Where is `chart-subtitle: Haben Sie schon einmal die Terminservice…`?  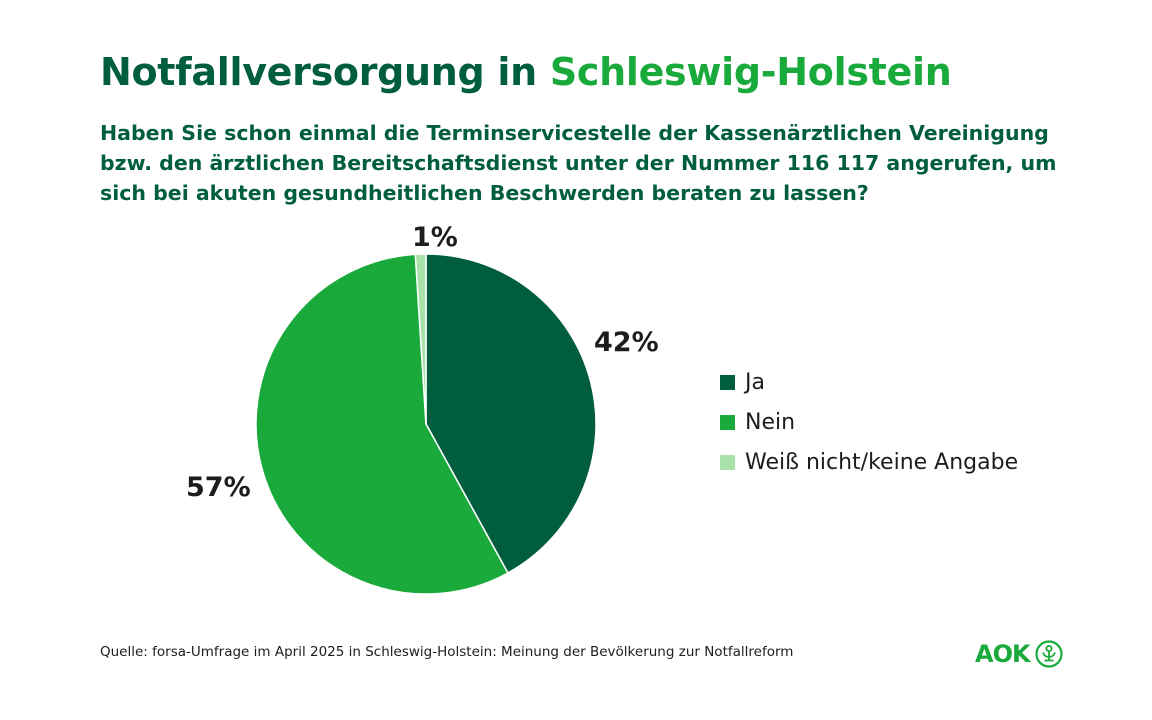 chart-subtitle: Haben Sie schon einmal die Terminservice… is located at coordinates (580, 163).